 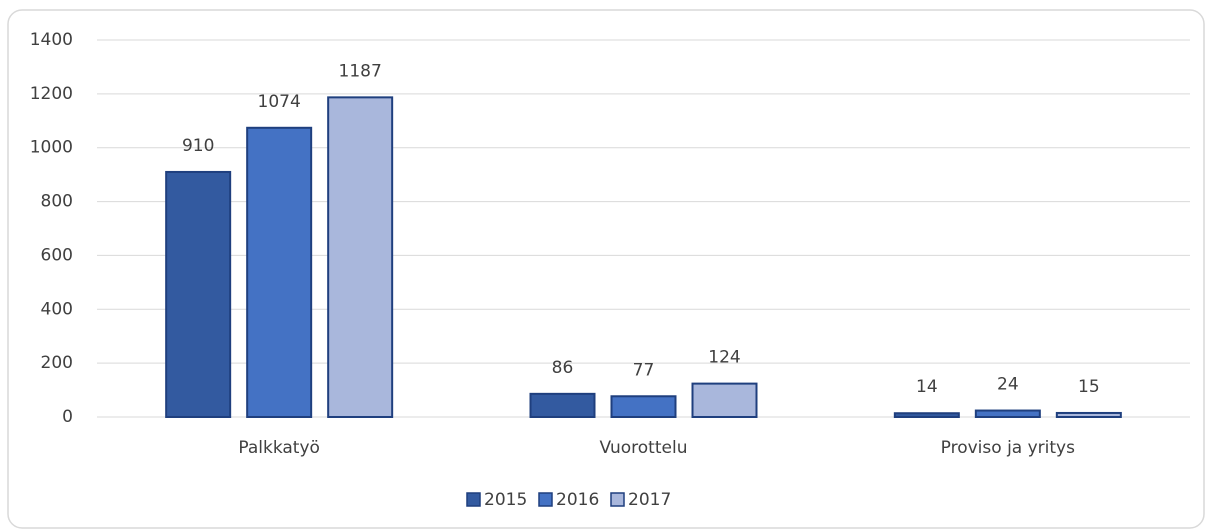 I want to click on data-label: 15, so click(x=1089, y=387).